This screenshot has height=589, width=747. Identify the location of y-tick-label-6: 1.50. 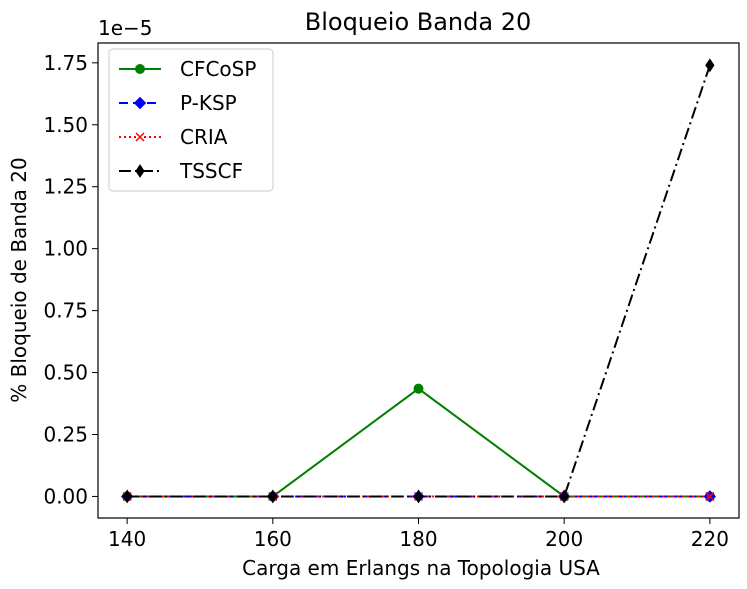
(65, 125).